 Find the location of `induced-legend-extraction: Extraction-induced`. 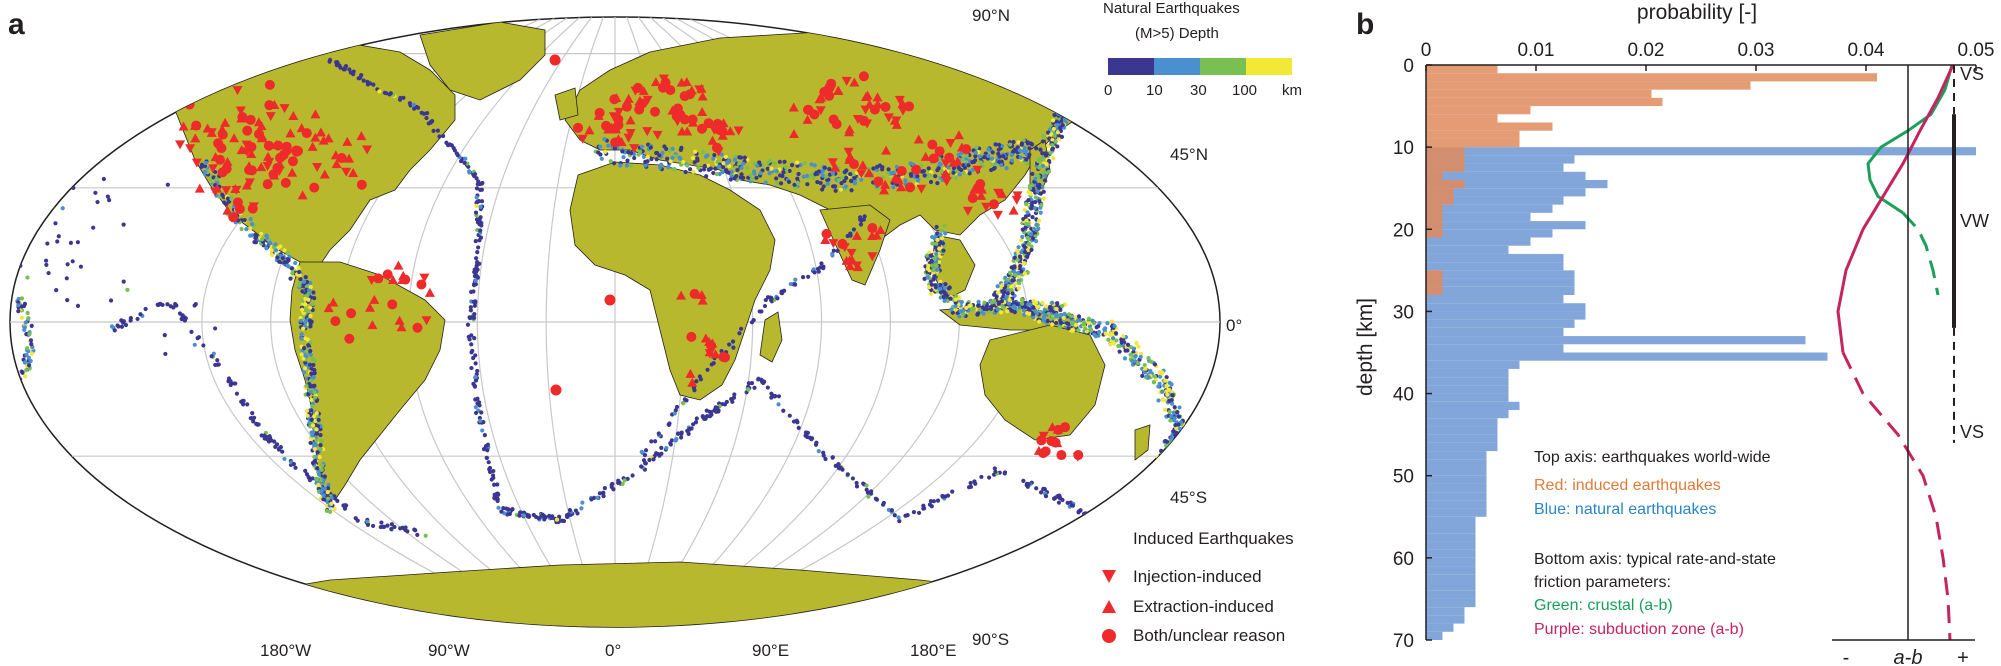

induced-legend-extraction: Extraction-induced is located at coordinates (1203, 606).